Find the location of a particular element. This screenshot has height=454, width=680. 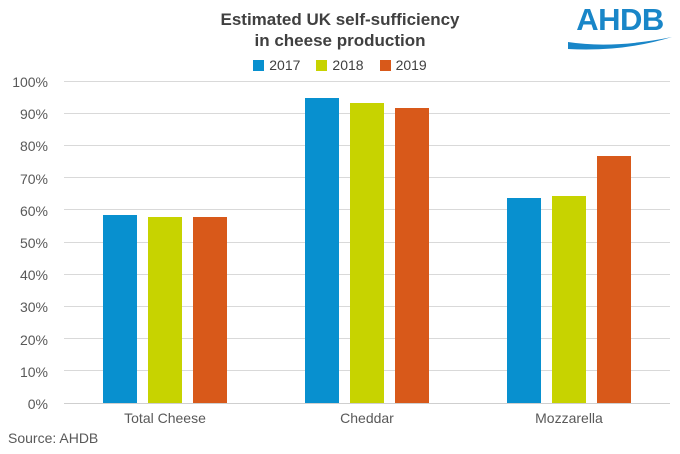

bar-2019-mozzarella is located at coordinates (614, 279).